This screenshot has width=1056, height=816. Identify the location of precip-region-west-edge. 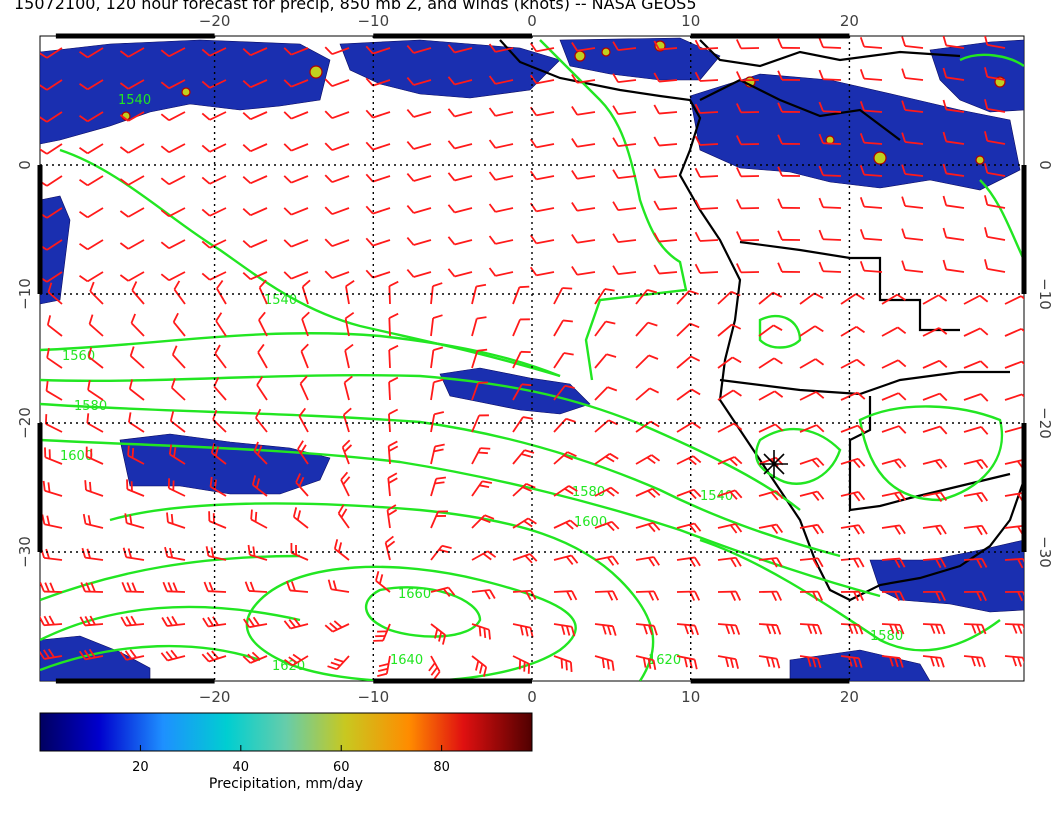
(55, 250).